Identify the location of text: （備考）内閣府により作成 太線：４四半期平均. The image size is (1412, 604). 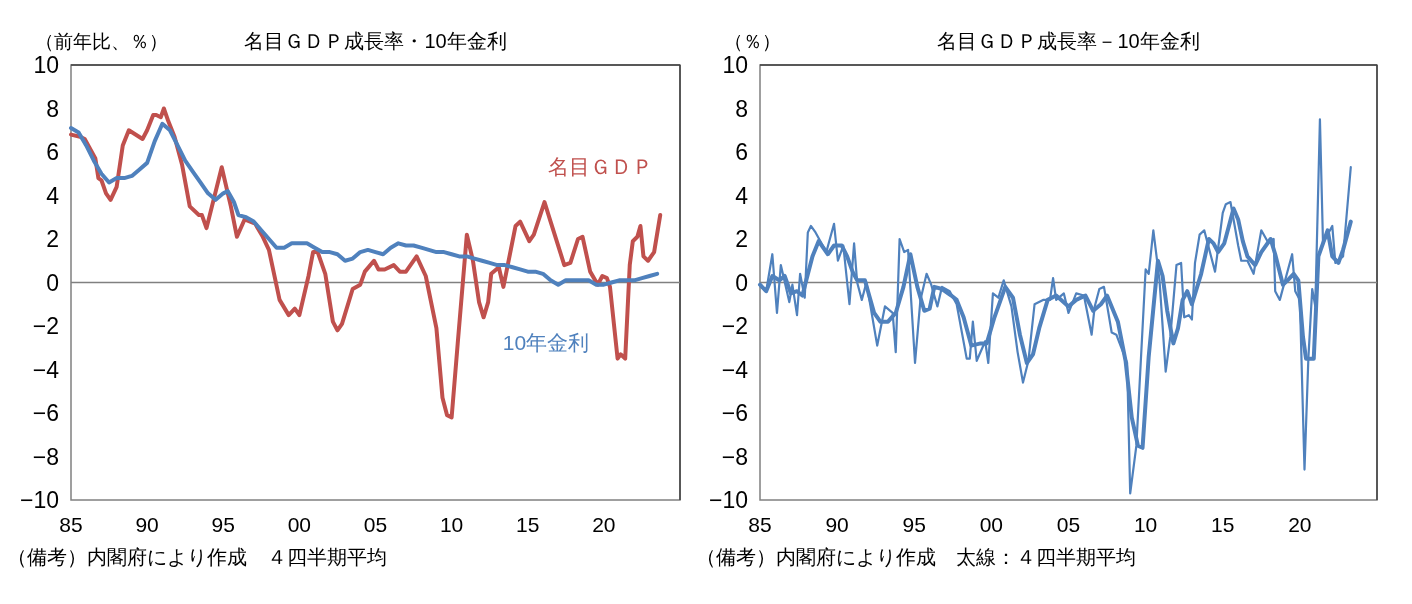
(916, 557).